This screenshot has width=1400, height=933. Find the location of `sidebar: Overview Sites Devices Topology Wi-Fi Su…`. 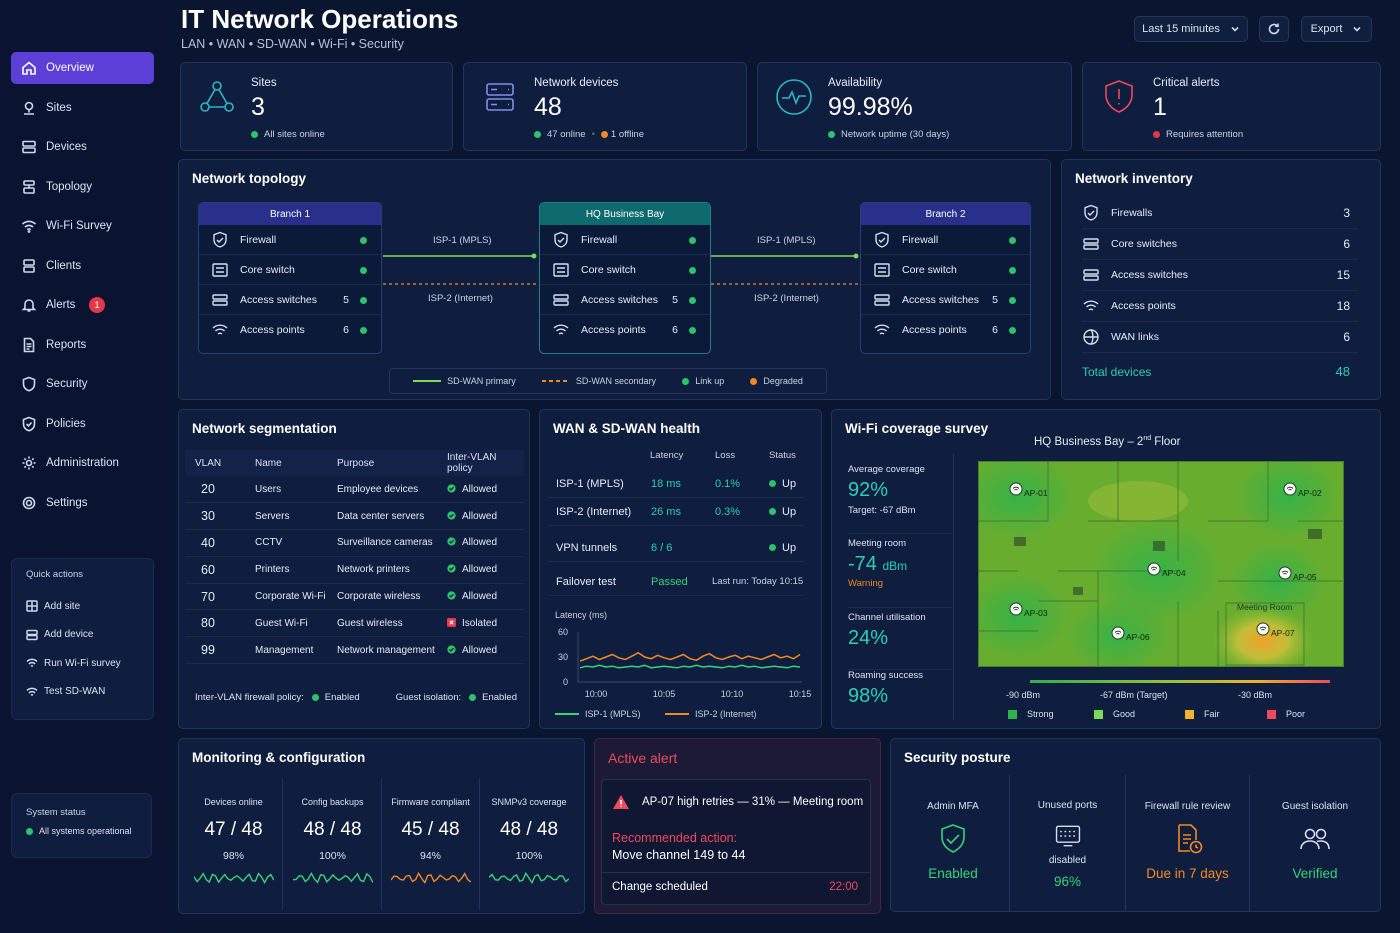

sidebar: Overview Sites Devices Topology Wi-Fi Su… is located at coordinates (83, 466).